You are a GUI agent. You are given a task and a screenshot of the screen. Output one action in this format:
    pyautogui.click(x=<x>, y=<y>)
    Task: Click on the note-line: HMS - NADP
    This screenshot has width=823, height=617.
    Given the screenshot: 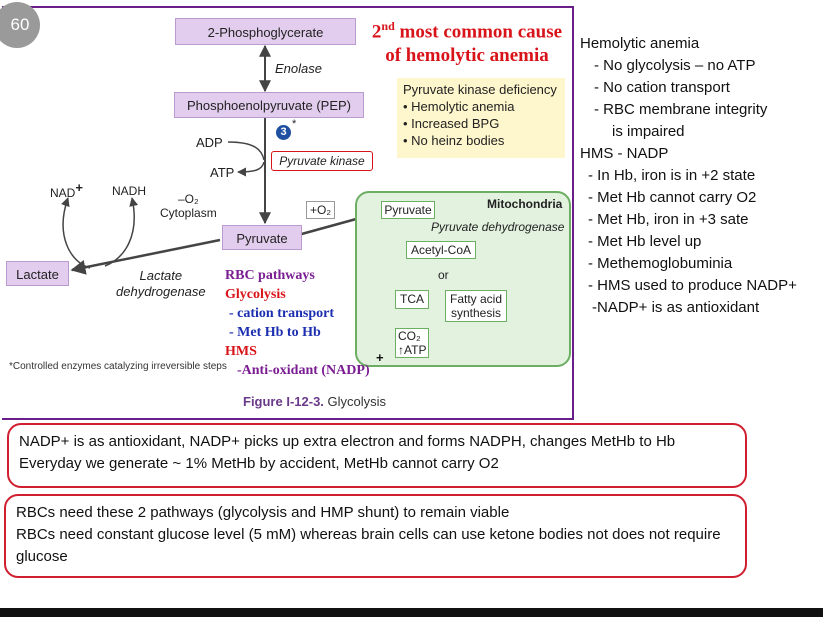 What is the action you would take?
    pyautogui.click(x=624, y=153)
    